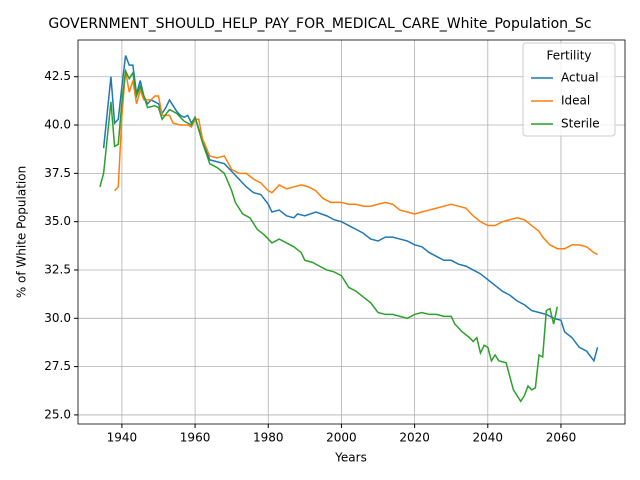 This screenshot has width=640, height=480. What do you see at coordinates (57, 318) in the screenshot?
I see `y-tick-label: 30.0` at bounding box center [57, 318].